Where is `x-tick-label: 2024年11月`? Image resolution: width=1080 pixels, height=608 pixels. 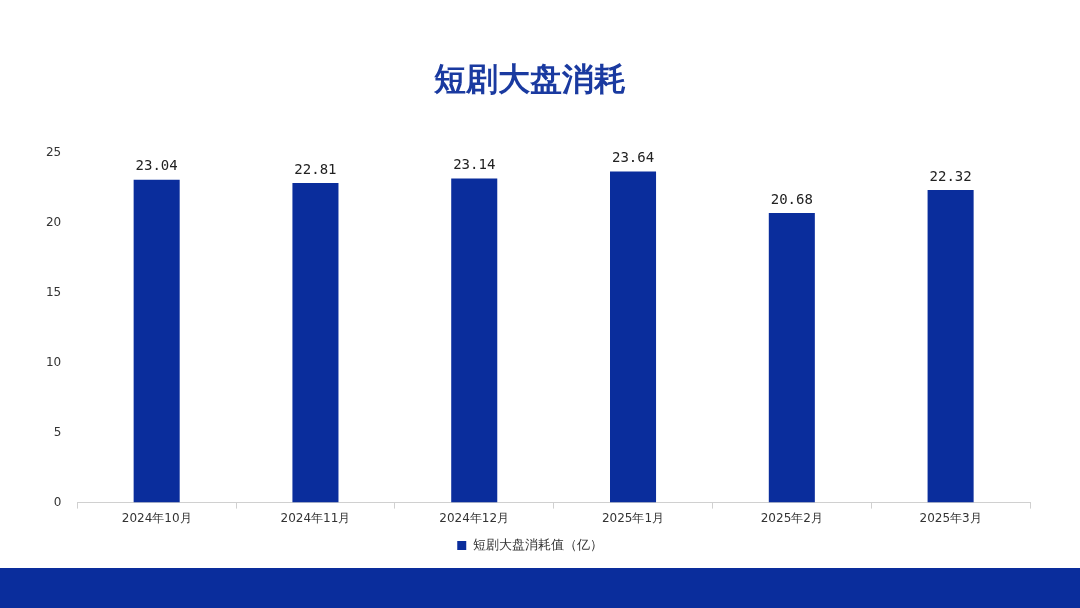
x-tick-label: 2024年11月 is located at coordinates (315, 517).